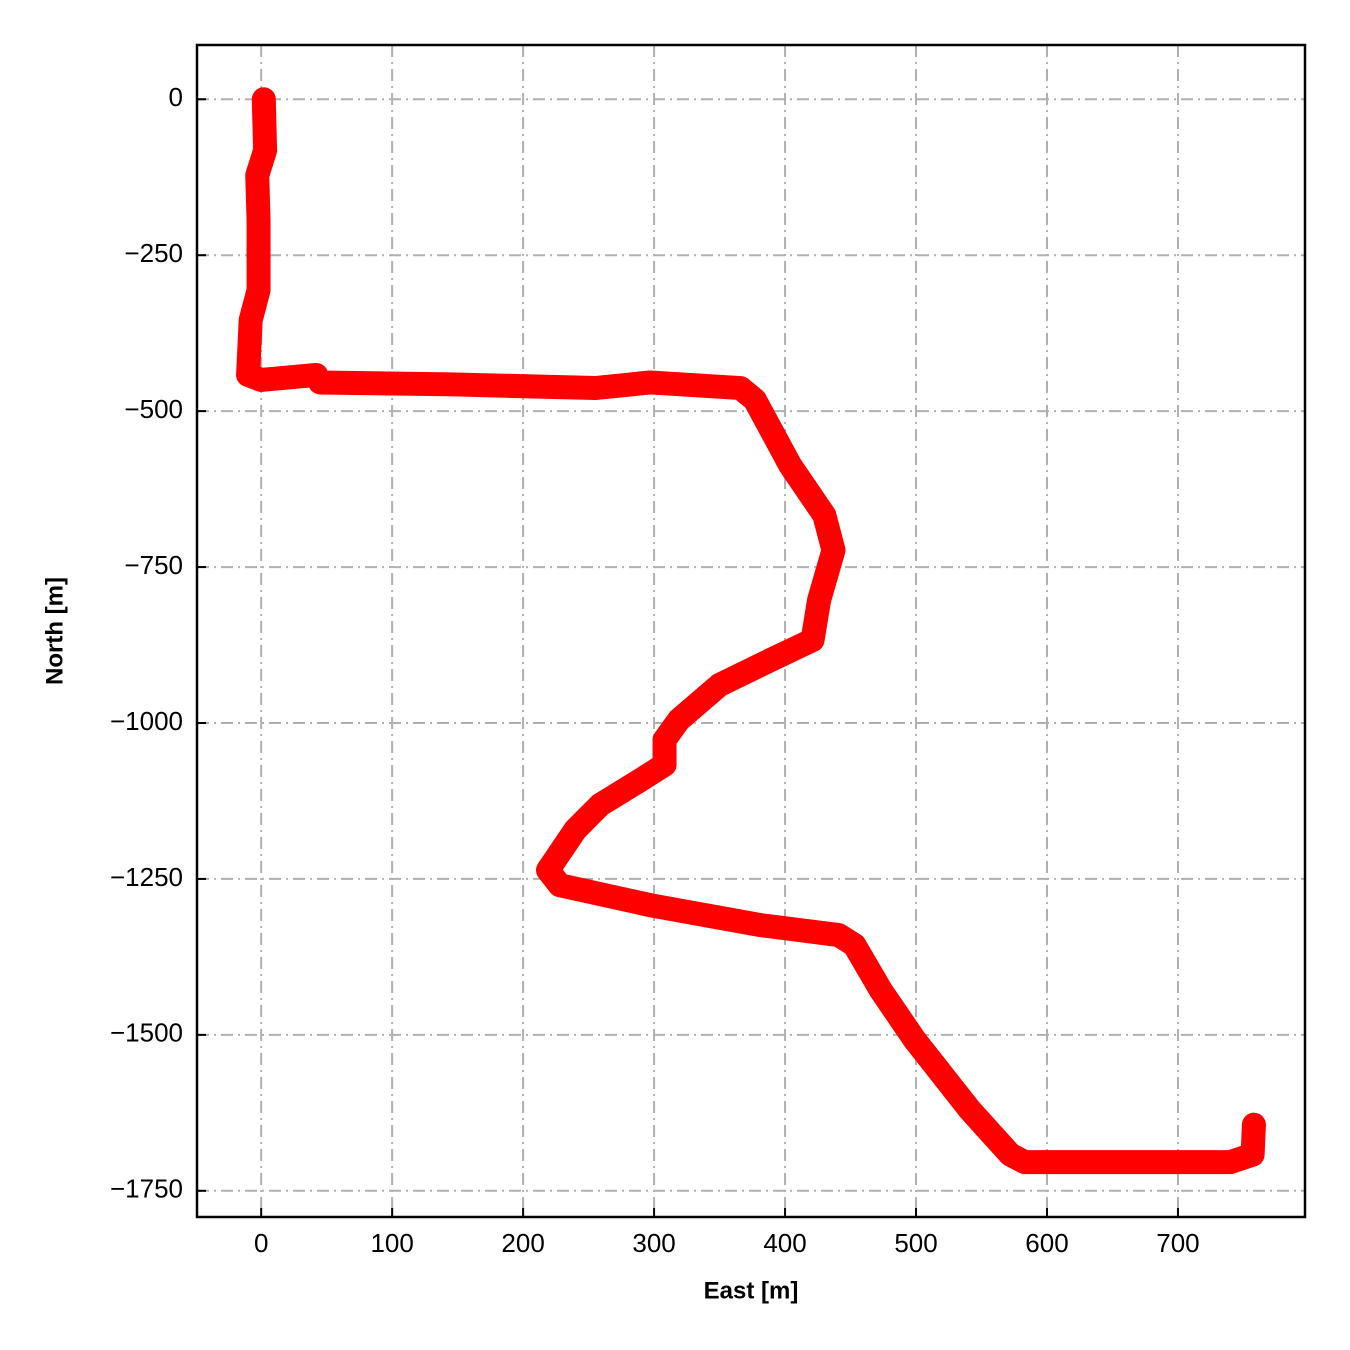 The image size is (1350, 1350). Describe the element at coordinates (146, 877) in the screenshot. I see `y-tick-label: −1250` at that location.